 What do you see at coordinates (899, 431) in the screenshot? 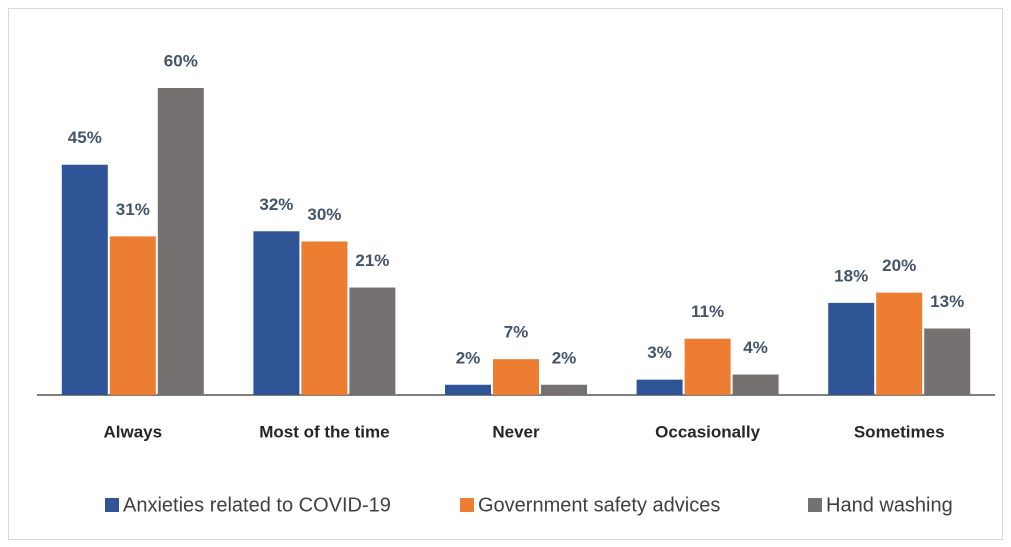
I see `x-tick-label: Sometimes` at bounding box center [899, 431].